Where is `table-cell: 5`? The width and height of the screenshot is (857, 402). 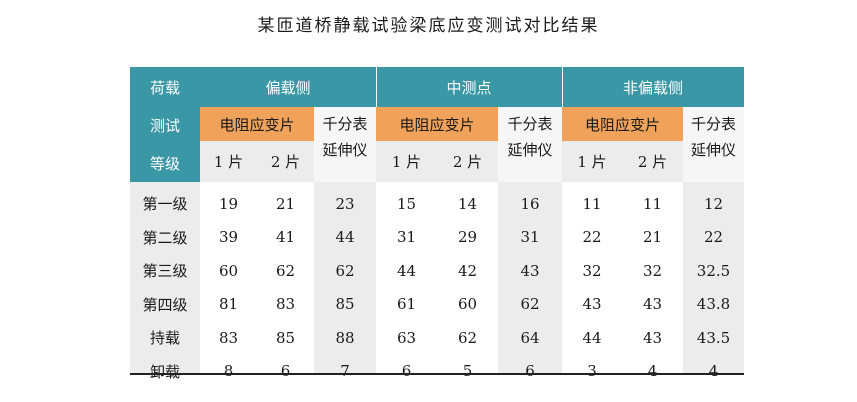
table-cell: 5 is located at coordinates (467, 371).